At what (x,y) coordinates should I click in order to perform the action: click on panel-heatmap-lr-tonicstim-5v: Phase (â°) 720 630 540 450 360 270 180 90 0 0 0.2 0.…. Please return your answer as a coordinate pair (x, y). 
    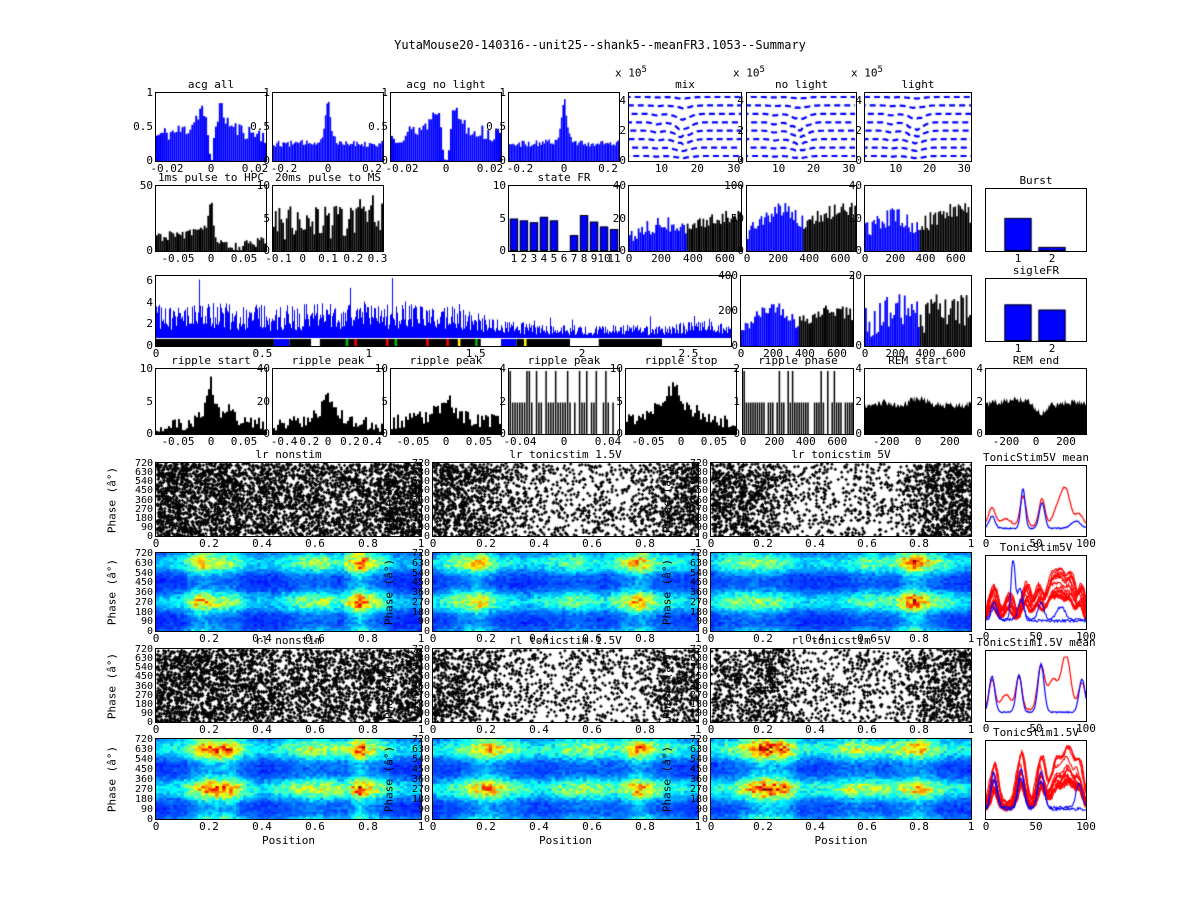
    Looking at the image, I should click on (818, 597).